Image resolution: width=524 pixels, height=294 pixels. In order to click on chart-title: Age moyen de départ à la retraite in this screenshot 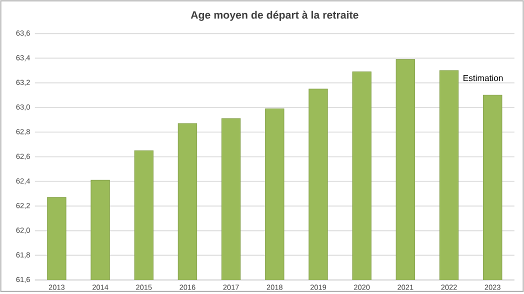, I will do `click(274, 15)`.